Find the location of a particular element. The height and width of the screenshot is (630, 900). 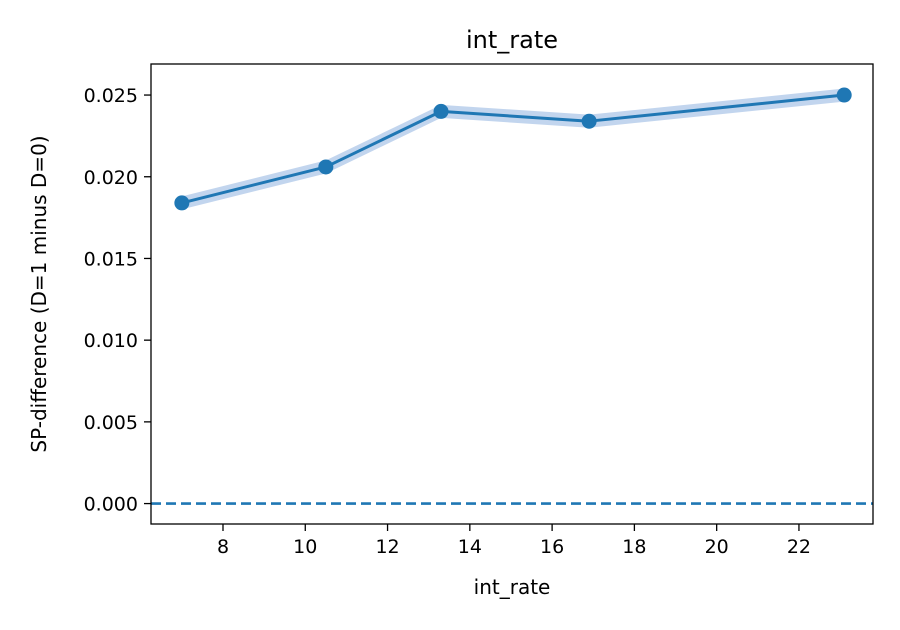

y-axis: 0.000 0.005 0.010 0.015 0.020 0.025 is located at coordinates (117, 300).